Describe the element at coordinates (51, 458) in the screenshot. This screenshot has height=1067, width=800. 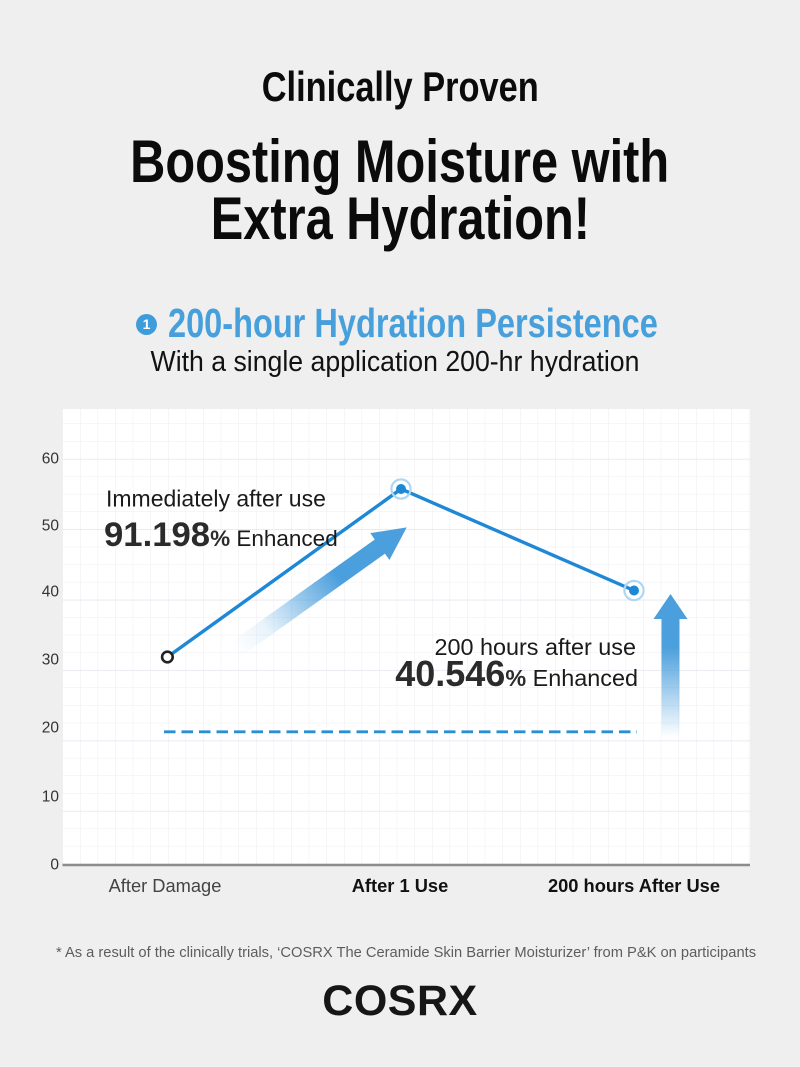
I see `svg-text: 60` at that location.